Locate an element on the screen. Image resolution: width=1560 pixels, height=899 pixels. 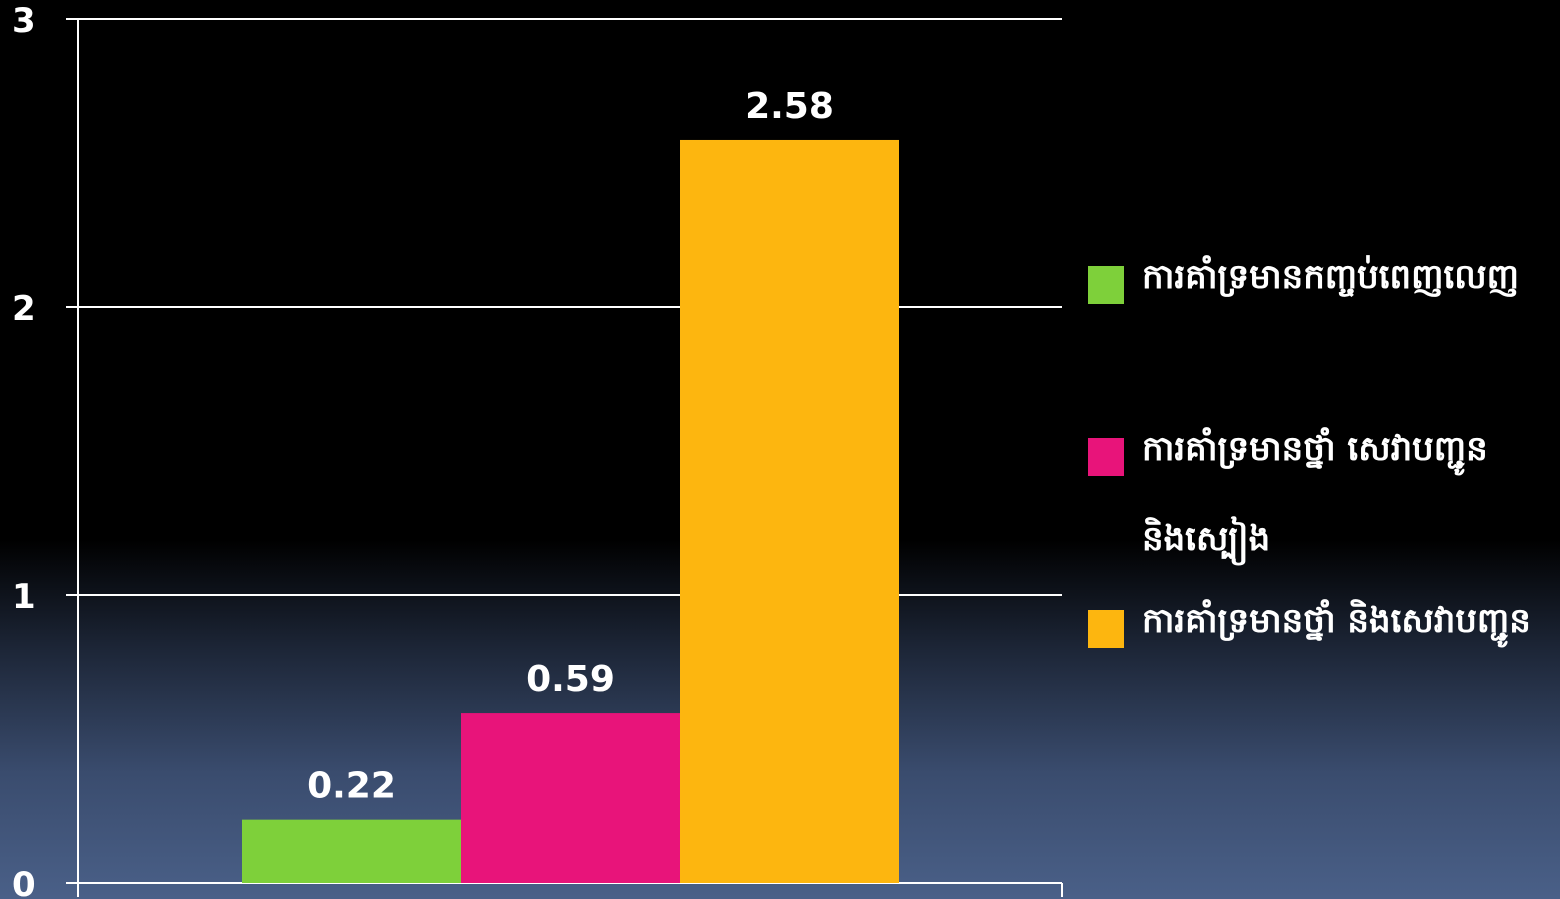
y-tick-label-1: 1 is located at coordinates (24, 597).